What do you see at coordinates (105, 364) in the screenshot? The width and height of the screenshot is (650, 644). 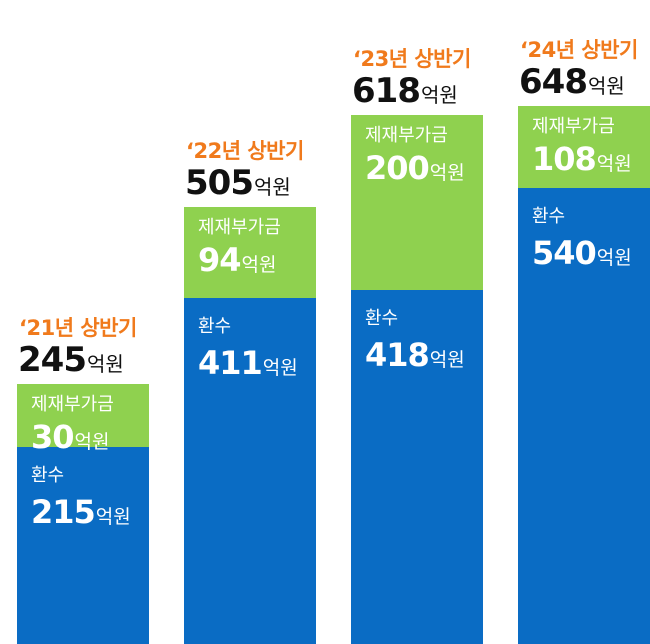 I see `total-label-1-unit: 억원` at bounding box center [105, 364].